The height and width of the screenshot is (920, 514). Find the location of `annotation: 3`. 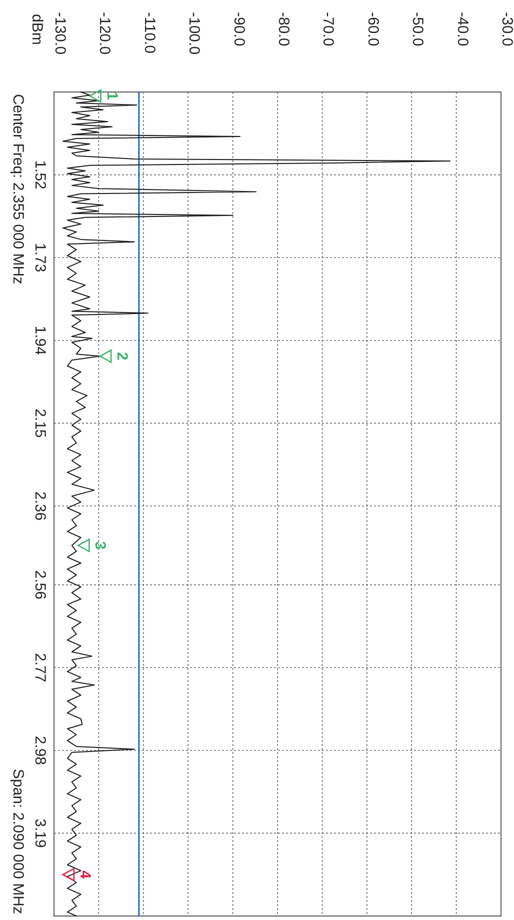

annotation: 3 is located at coordinates (100, 545).